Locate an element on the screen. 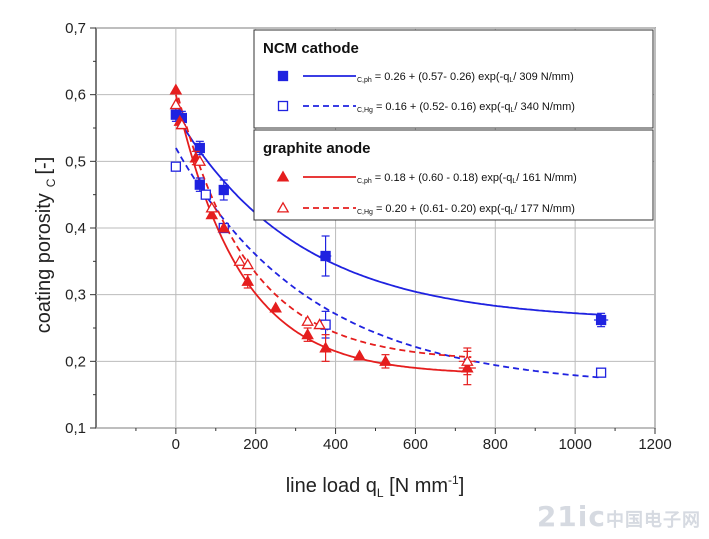  y-tick-label: 0,1 is located at coordinates (75, 428).